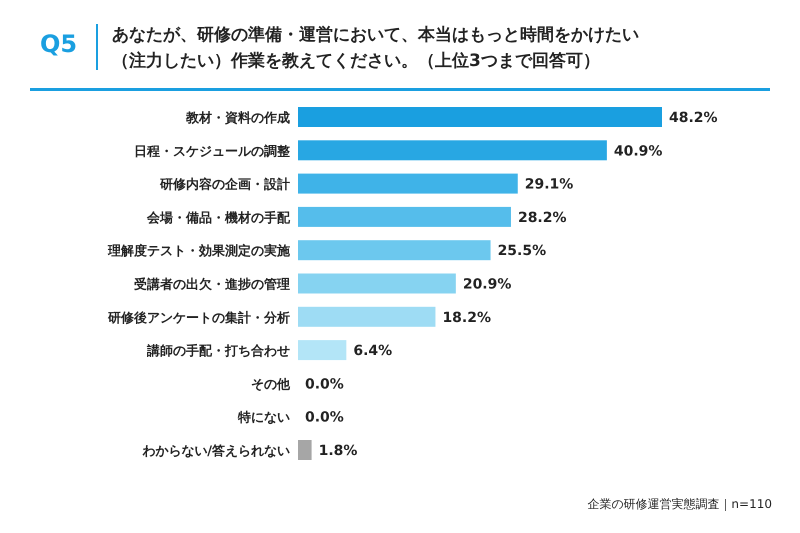 The width and height of the screenshot is (800, 533). Describe the element at coordinates (372, 351) in the screenshot. I see `data-label: 6.4%` at that location.